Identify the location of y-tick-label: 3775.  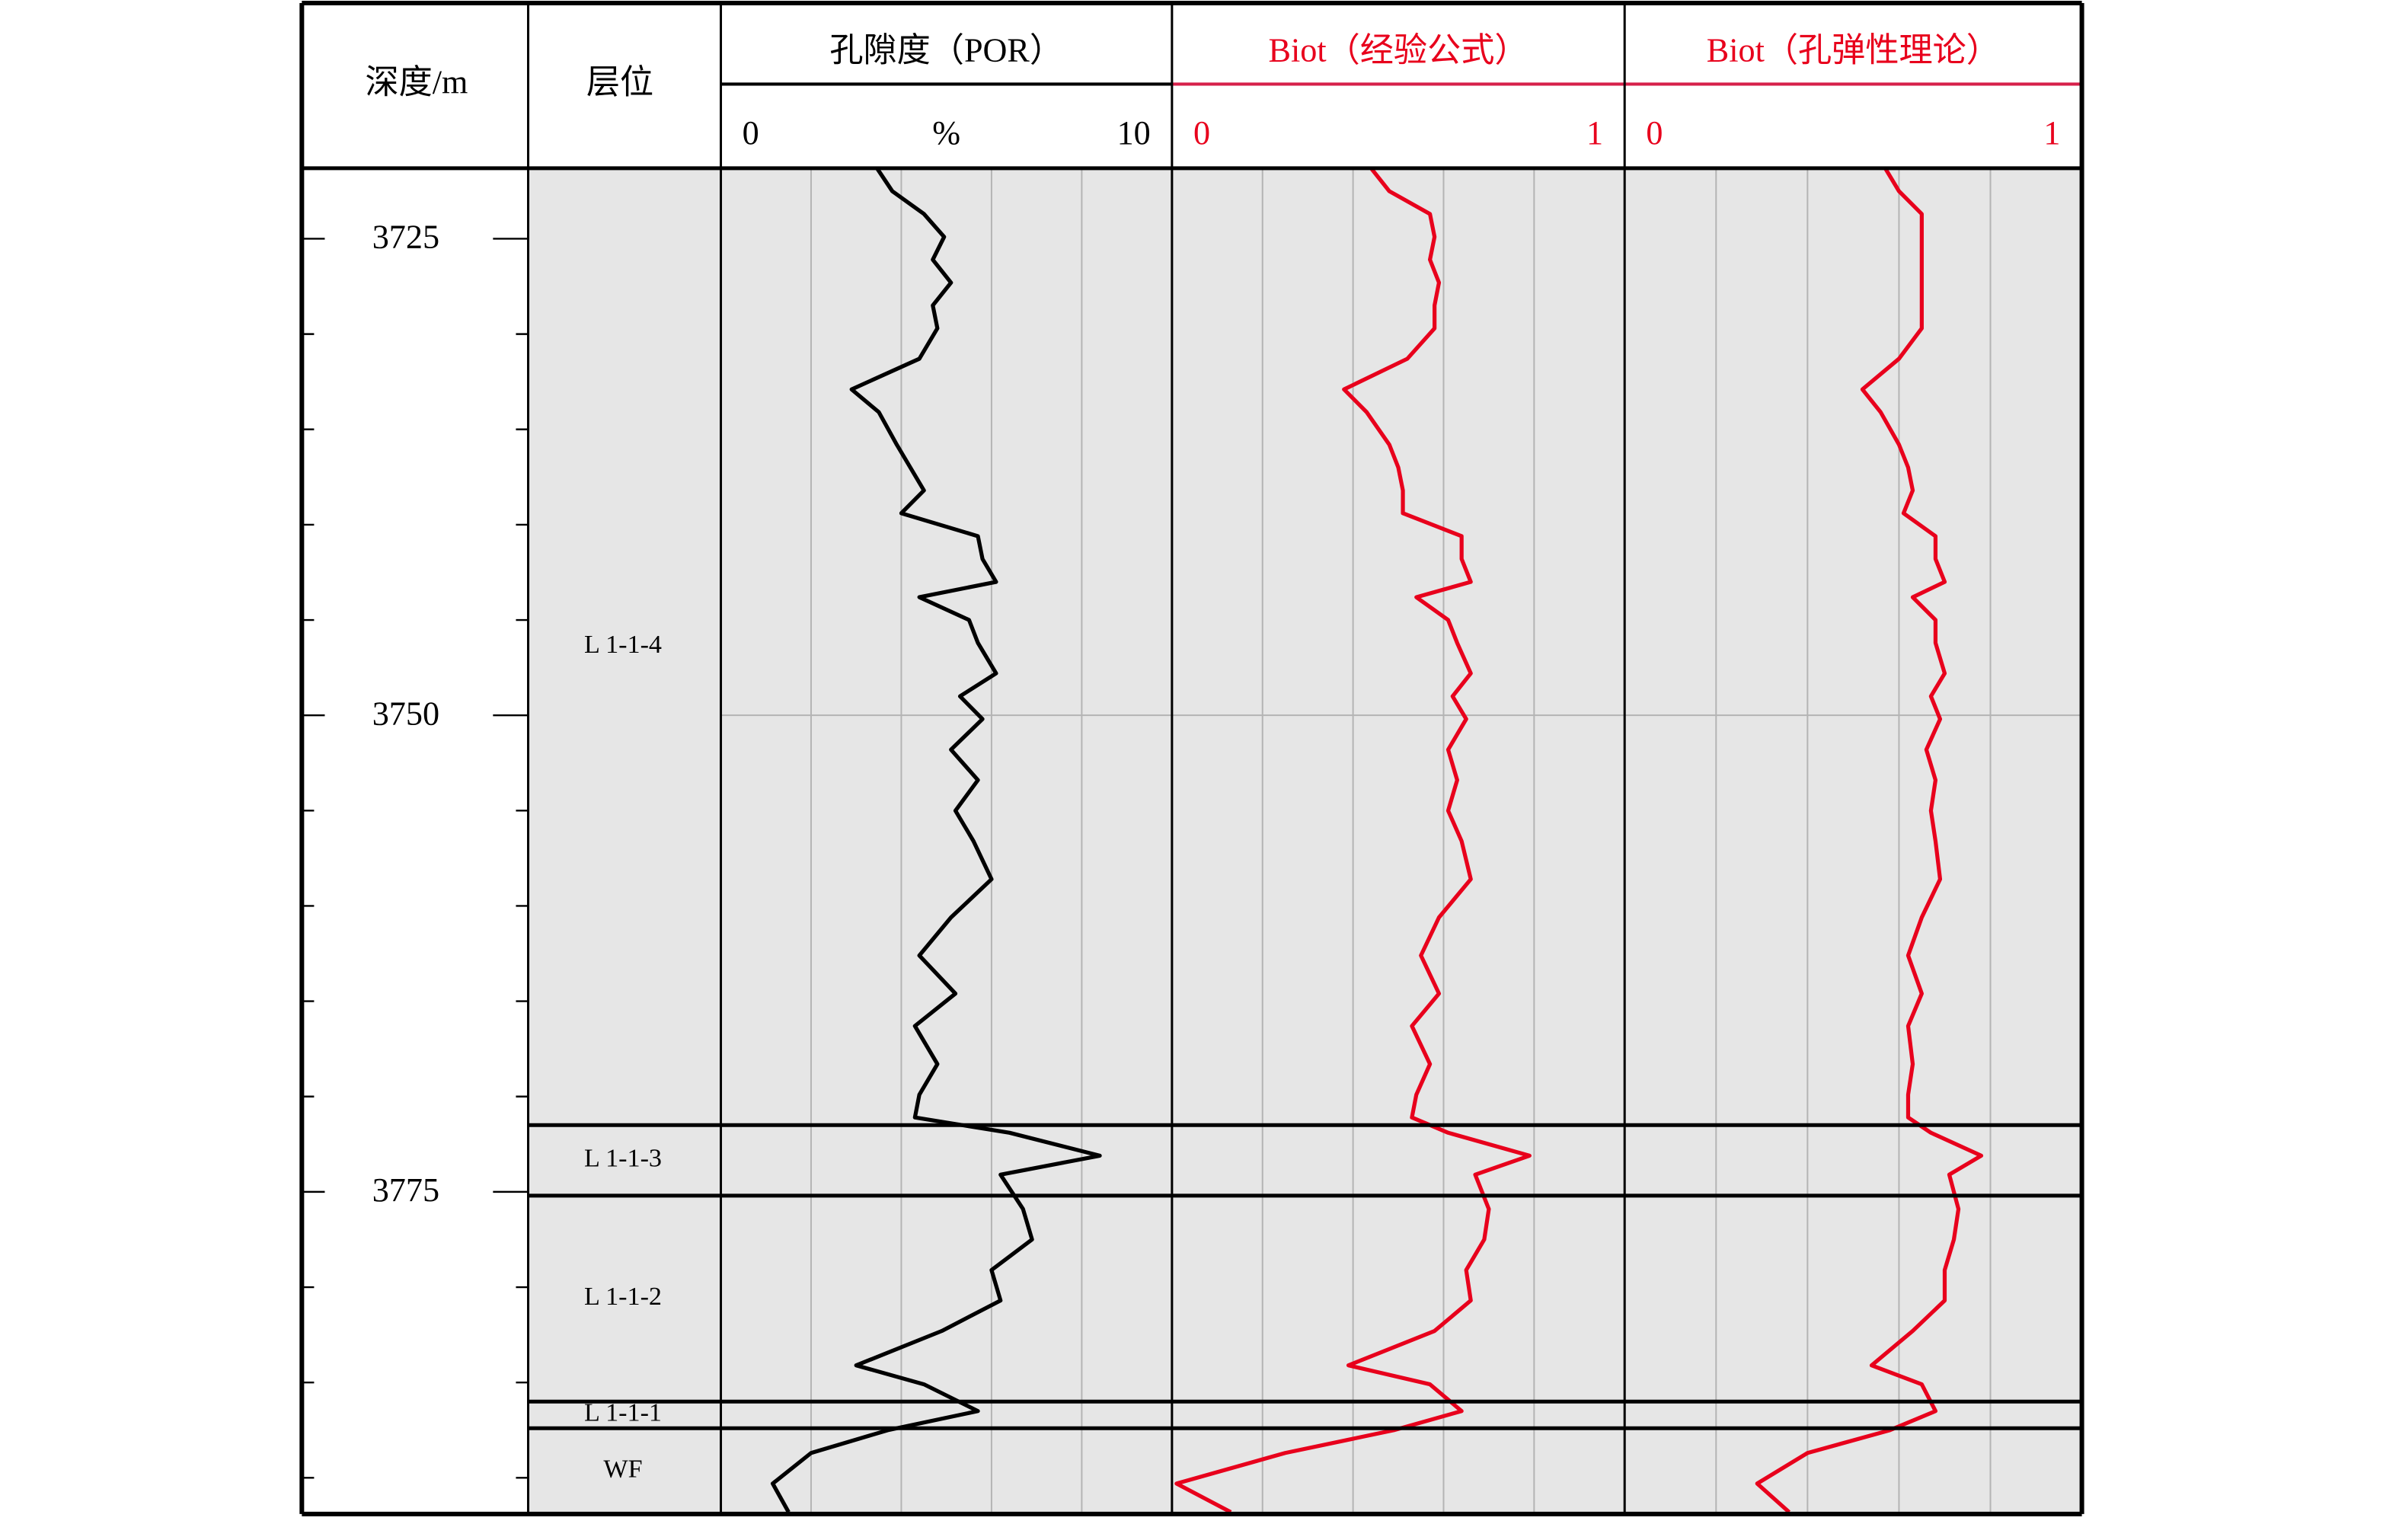
(405, 1190).